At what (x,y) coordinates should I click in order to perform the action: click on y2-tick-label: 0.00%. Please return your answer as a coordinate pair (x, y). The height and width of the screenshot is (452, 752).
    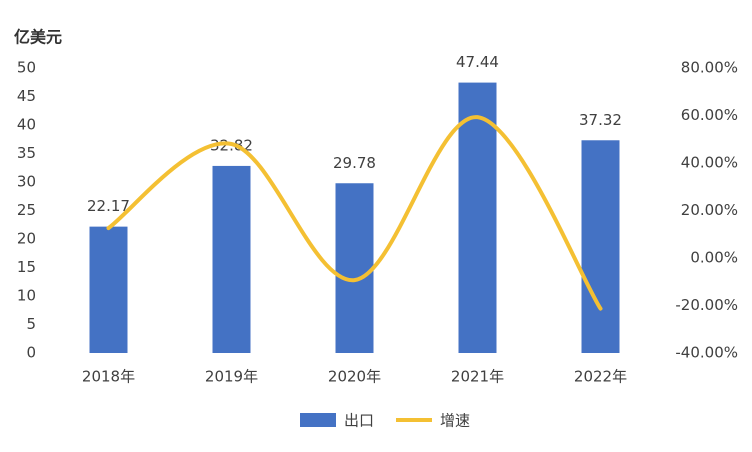
    Looking at the image, I should click on (714, 258).